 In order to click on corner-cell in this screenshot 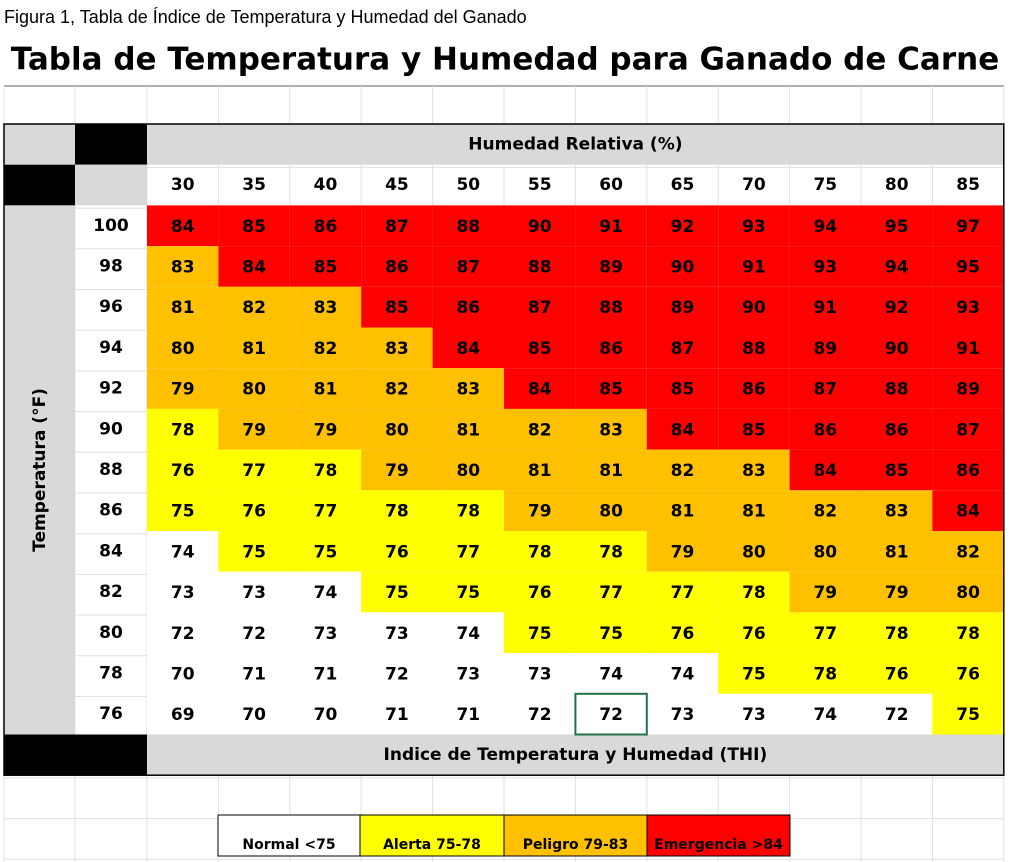, I will do `click(39, 144)`.